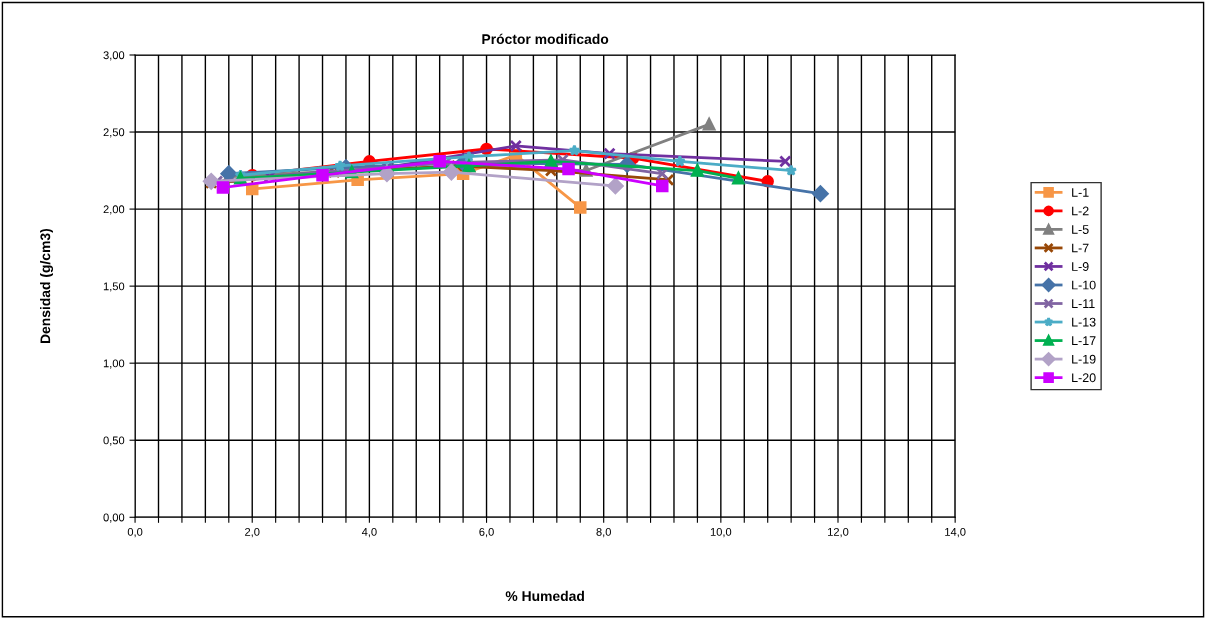  I want to click on x-tick-label: 8,0, so click(603, 532).